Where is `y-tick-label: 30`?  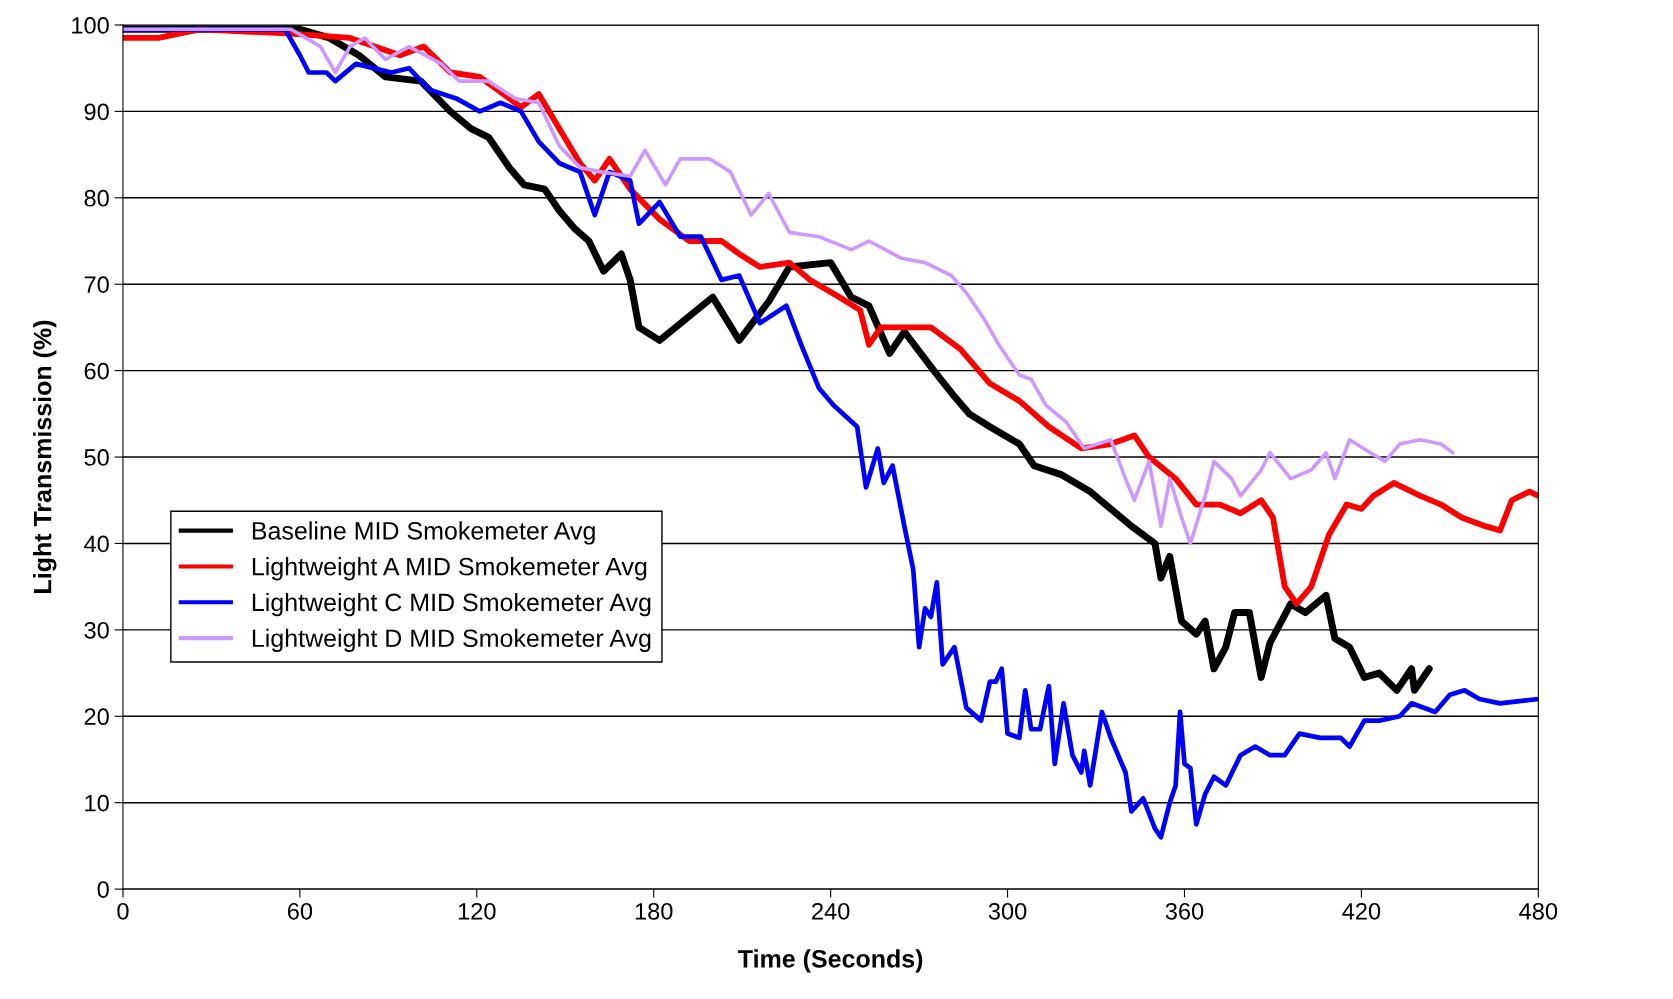 y-tick-label: 30 is located at coordinates (96, 630).